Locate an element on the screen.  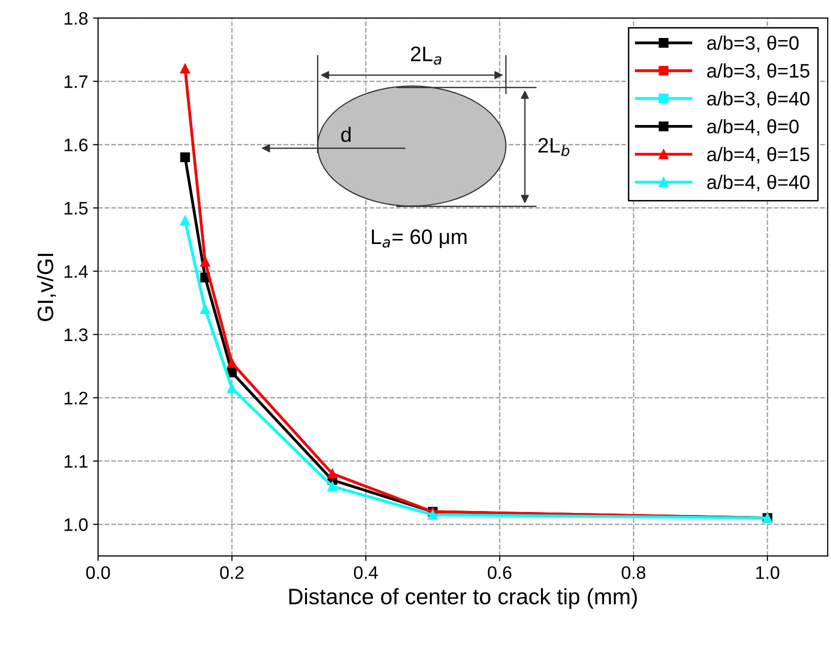
x-tick-label: 0.6 is located at coordinates (500, 572).